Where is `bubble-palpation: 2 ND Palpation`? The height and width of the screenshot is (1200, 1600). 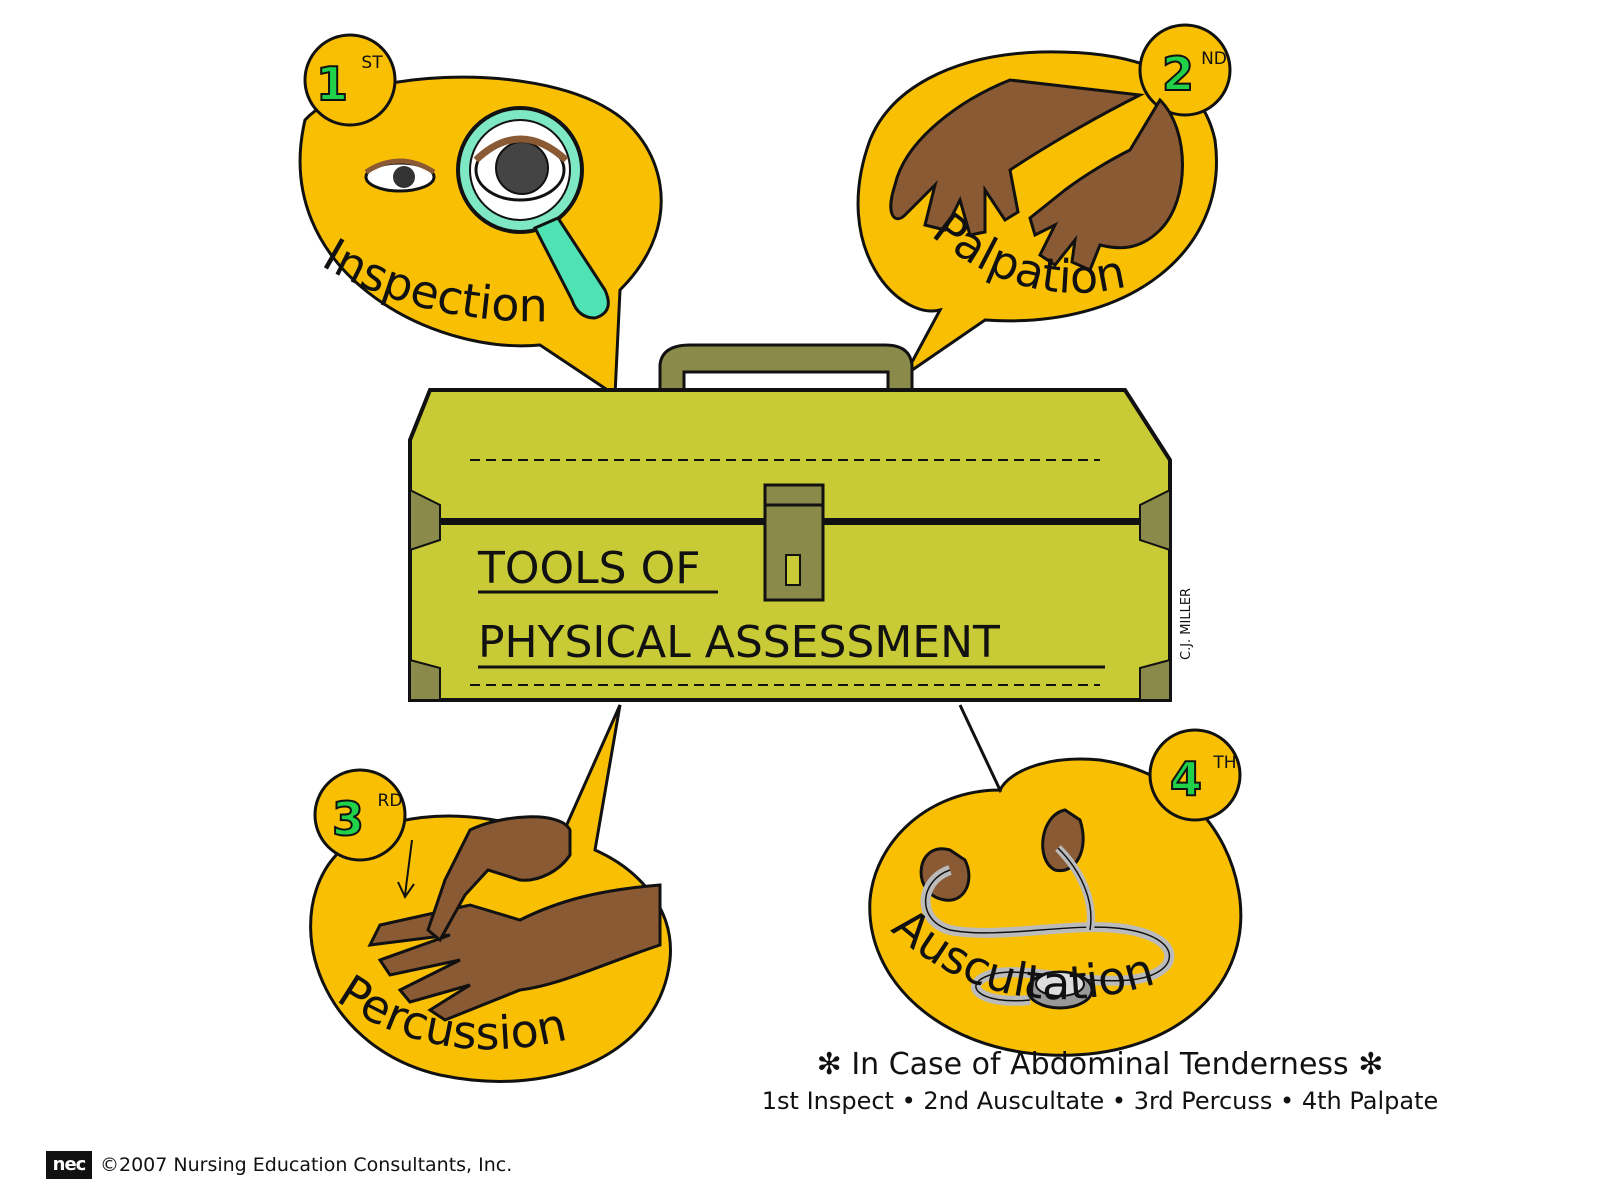
bubble-palpation: 2 ND Palpation is located at coordinates (1044, 200).